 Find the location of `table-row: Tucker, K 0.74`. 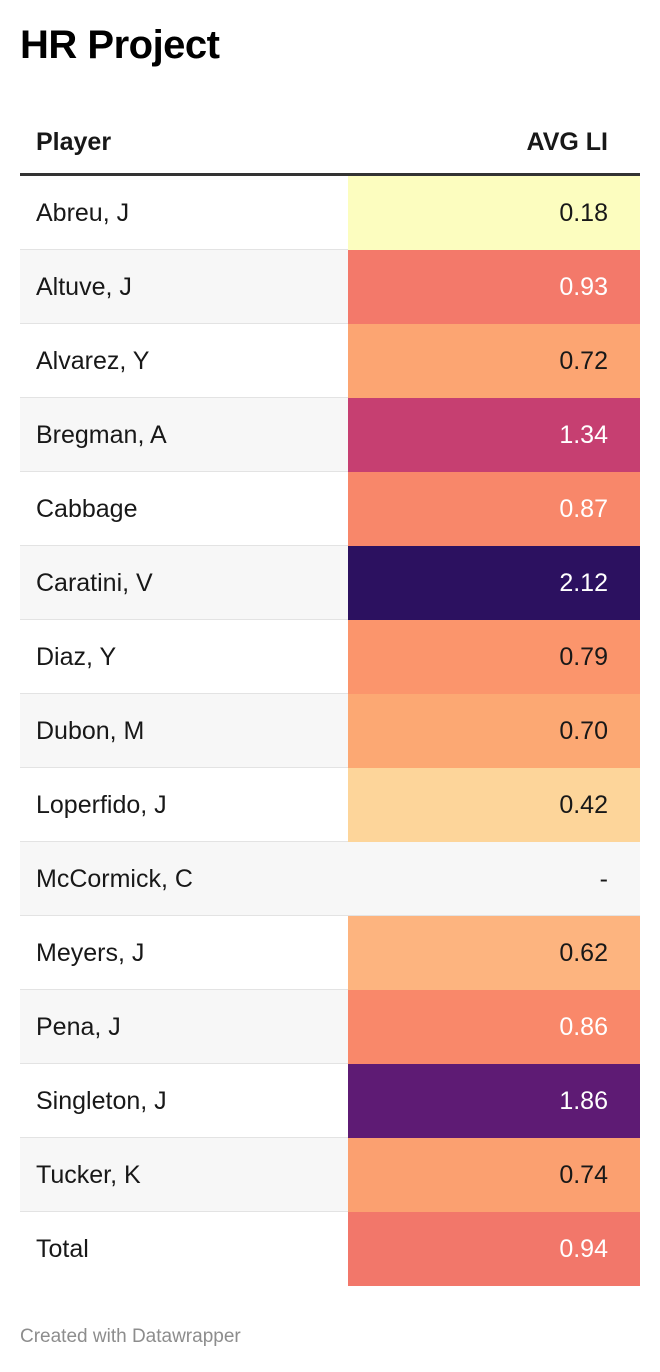

table-row: Tucker, K 0.74 is located at coordinates (330, 1175).